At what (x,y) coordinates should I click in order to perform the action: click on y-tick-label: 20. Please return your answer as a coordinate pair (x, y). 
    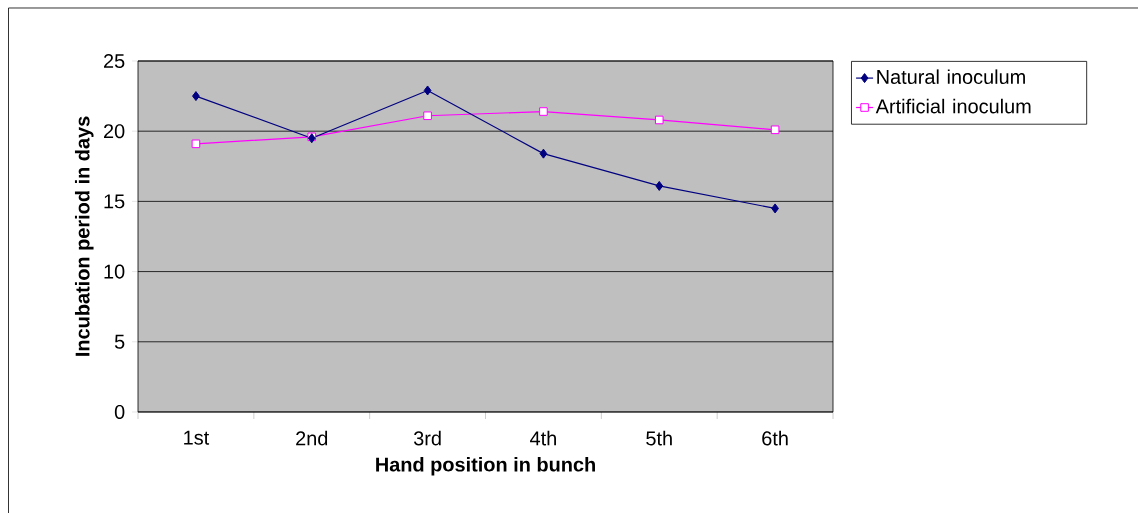
    Looking at the image, I should click on (114, 131).